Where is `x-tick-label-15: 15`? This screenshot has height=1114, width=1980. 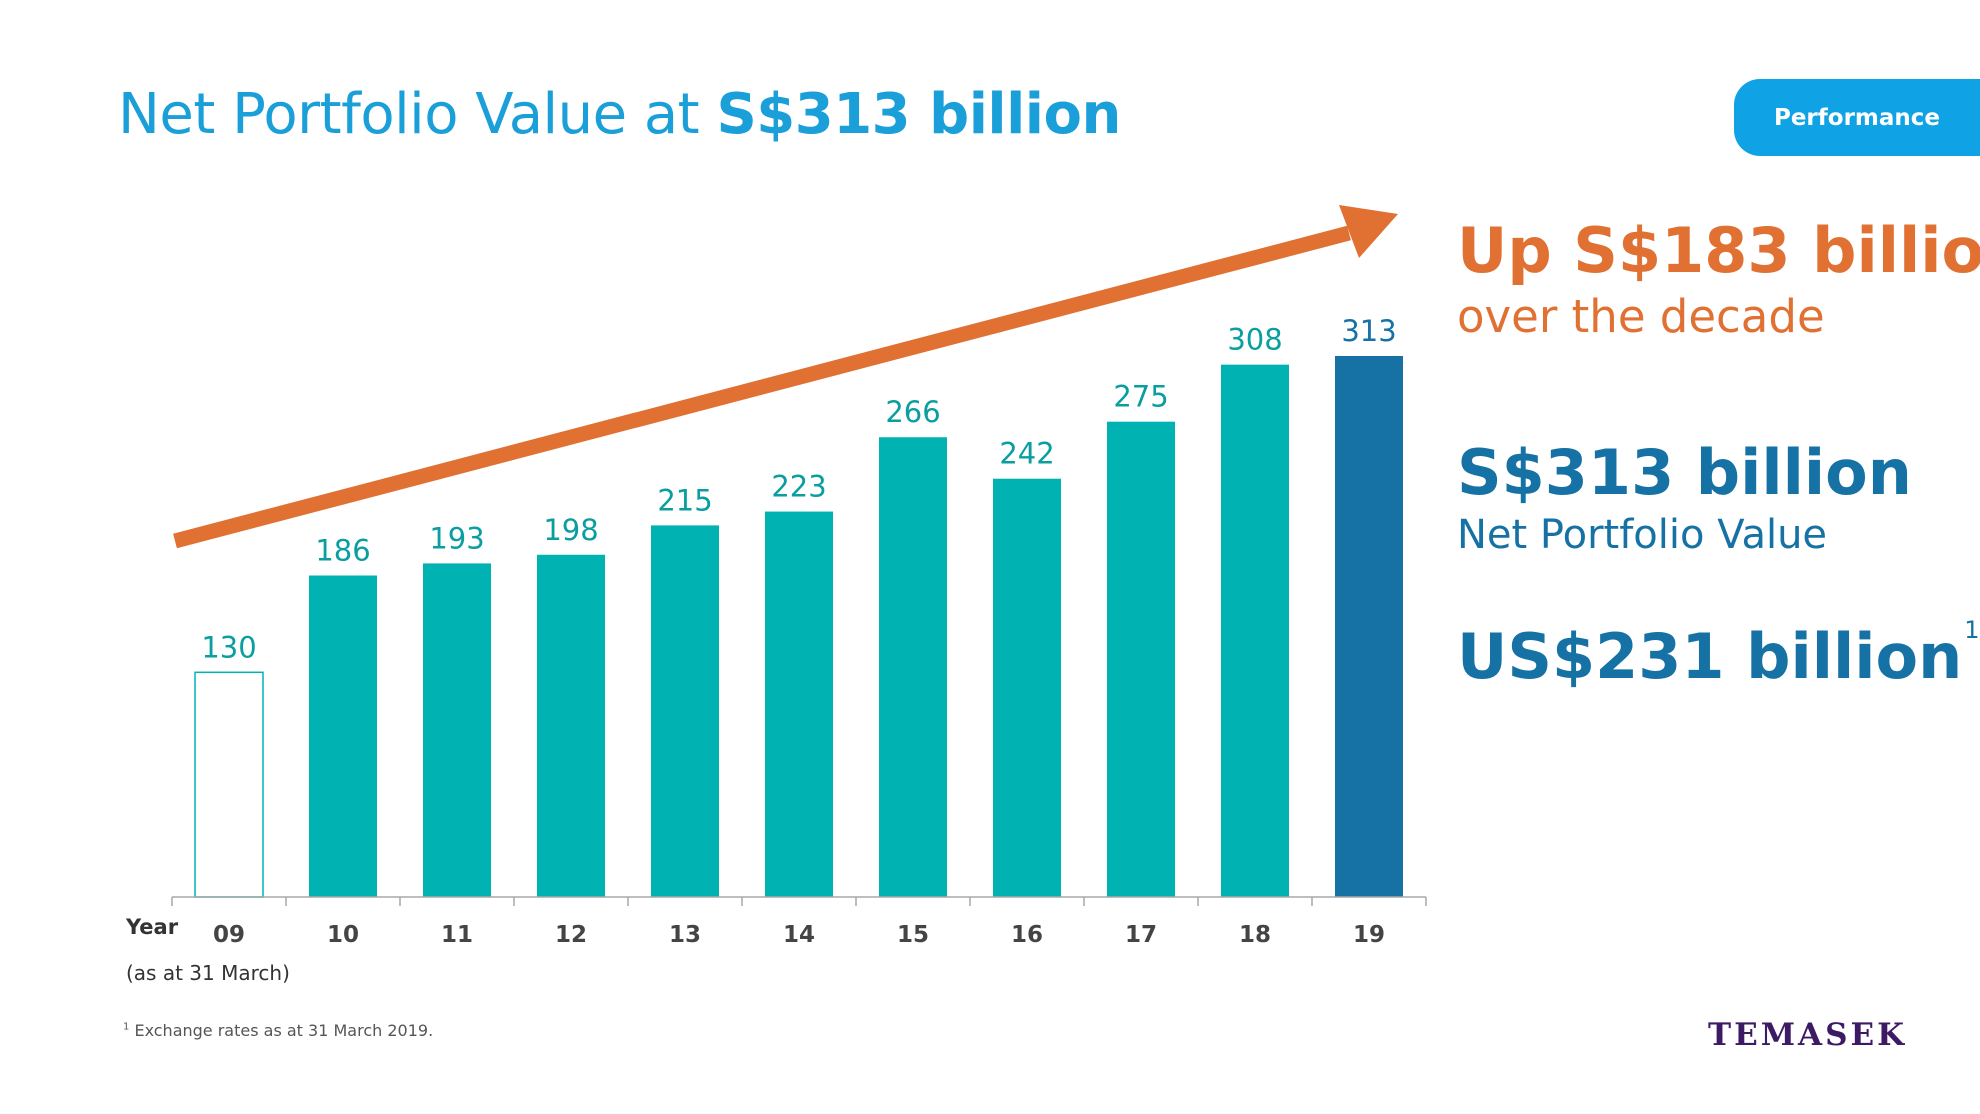 x-tick-label-15: 15 is located at coordinates (913, 935).